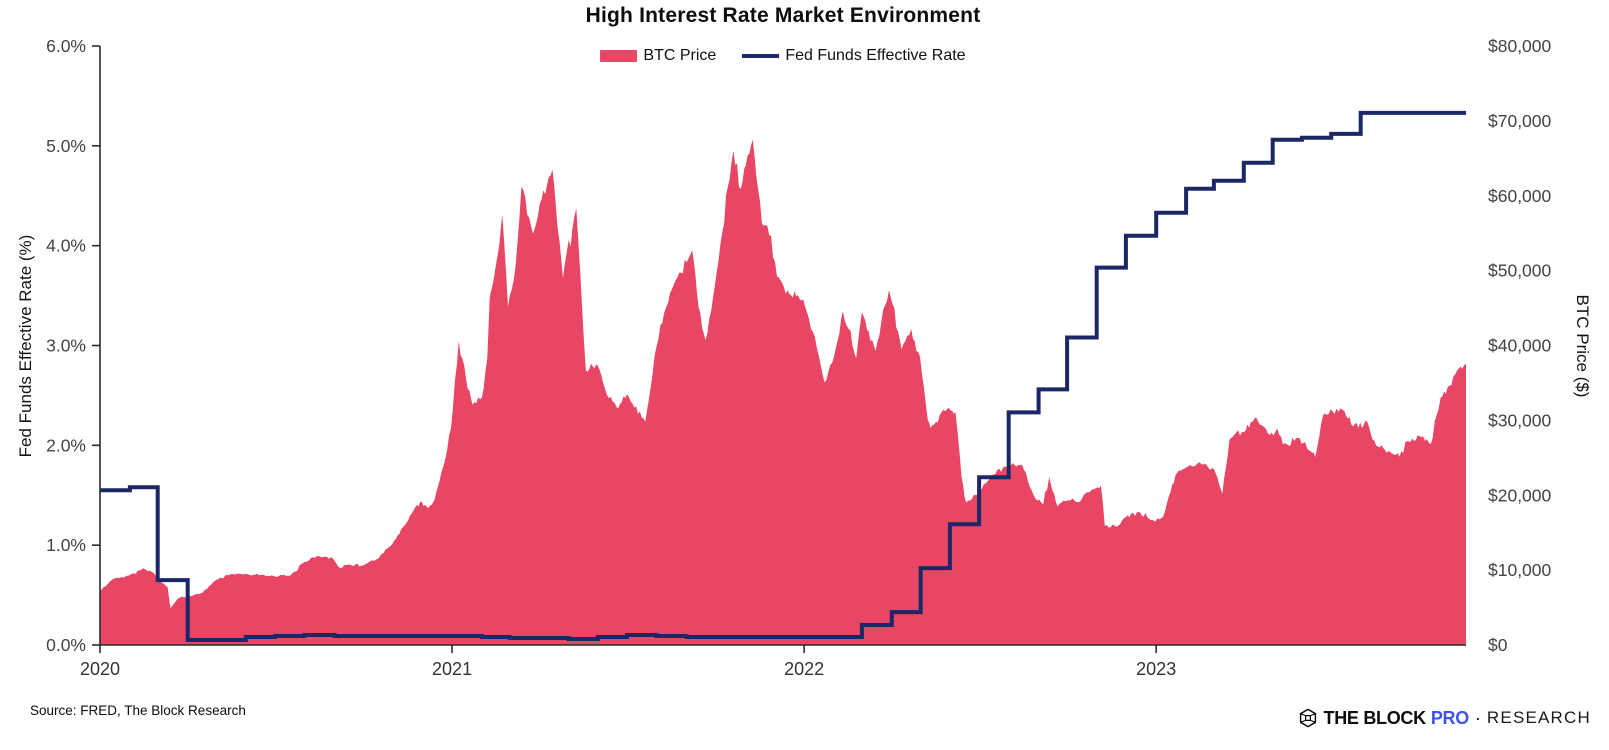  What do you see at coordinates (66, 445) in the screenshot?
I see `svg-text: 2.0%` at bounding box center [66, 445].